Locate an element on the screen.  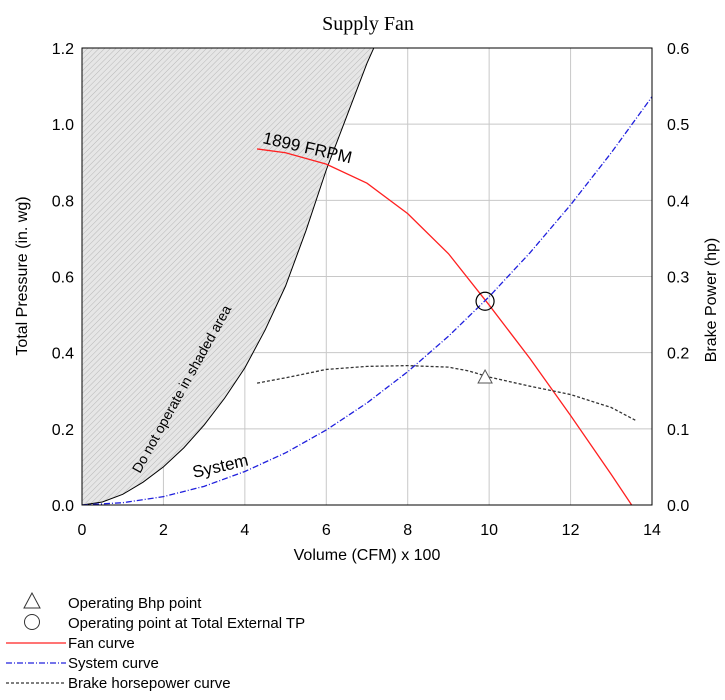
y-left-tick-label: 0.6 is located at coordinates (63, 278).